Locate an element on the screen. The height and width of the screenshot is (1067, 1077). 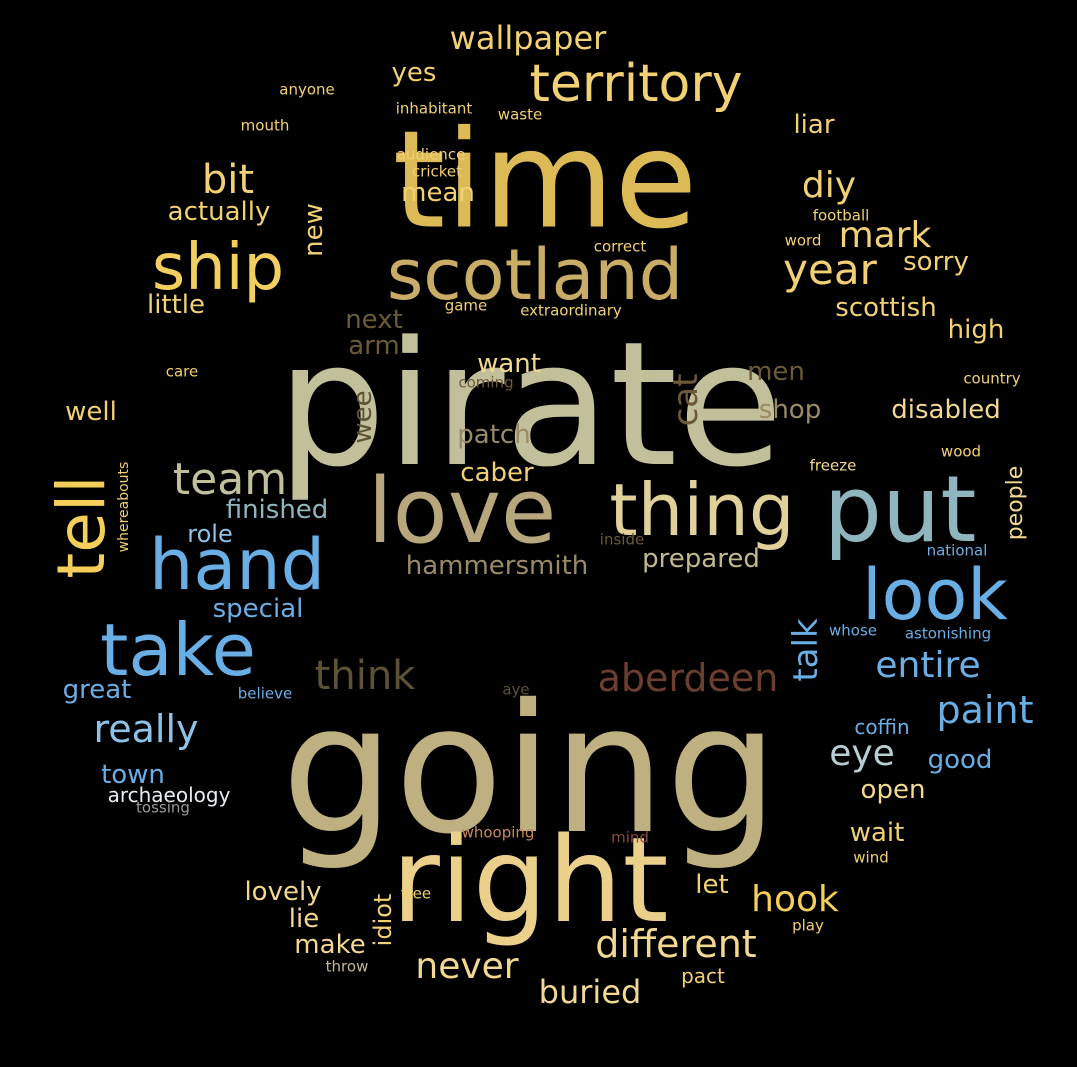
word-buried: buried is located at coordinates (590, 992).